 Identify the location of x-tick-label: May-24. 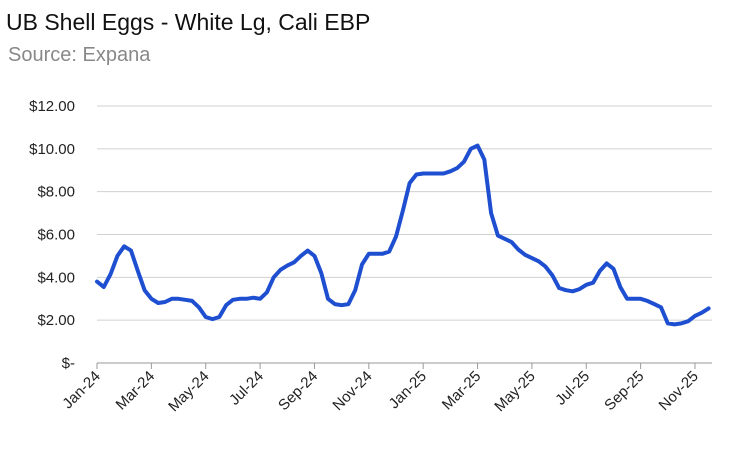
(188, 391).